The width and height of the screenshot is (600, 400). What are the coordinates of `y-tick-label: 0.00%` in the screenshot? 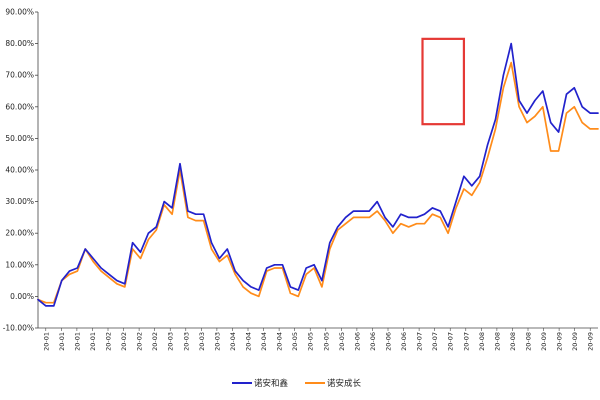 It's located at (22, 296).